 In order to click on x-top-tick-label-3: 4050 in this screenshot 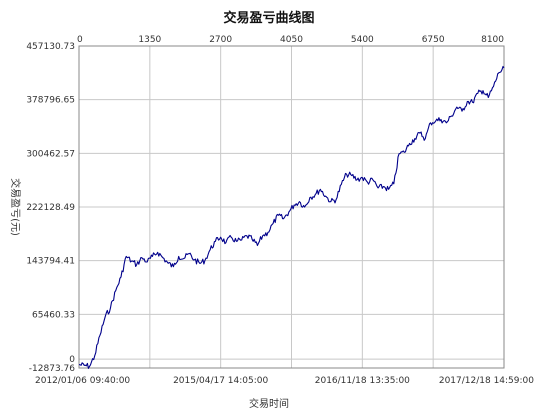, I will do `click(291, 40)`.